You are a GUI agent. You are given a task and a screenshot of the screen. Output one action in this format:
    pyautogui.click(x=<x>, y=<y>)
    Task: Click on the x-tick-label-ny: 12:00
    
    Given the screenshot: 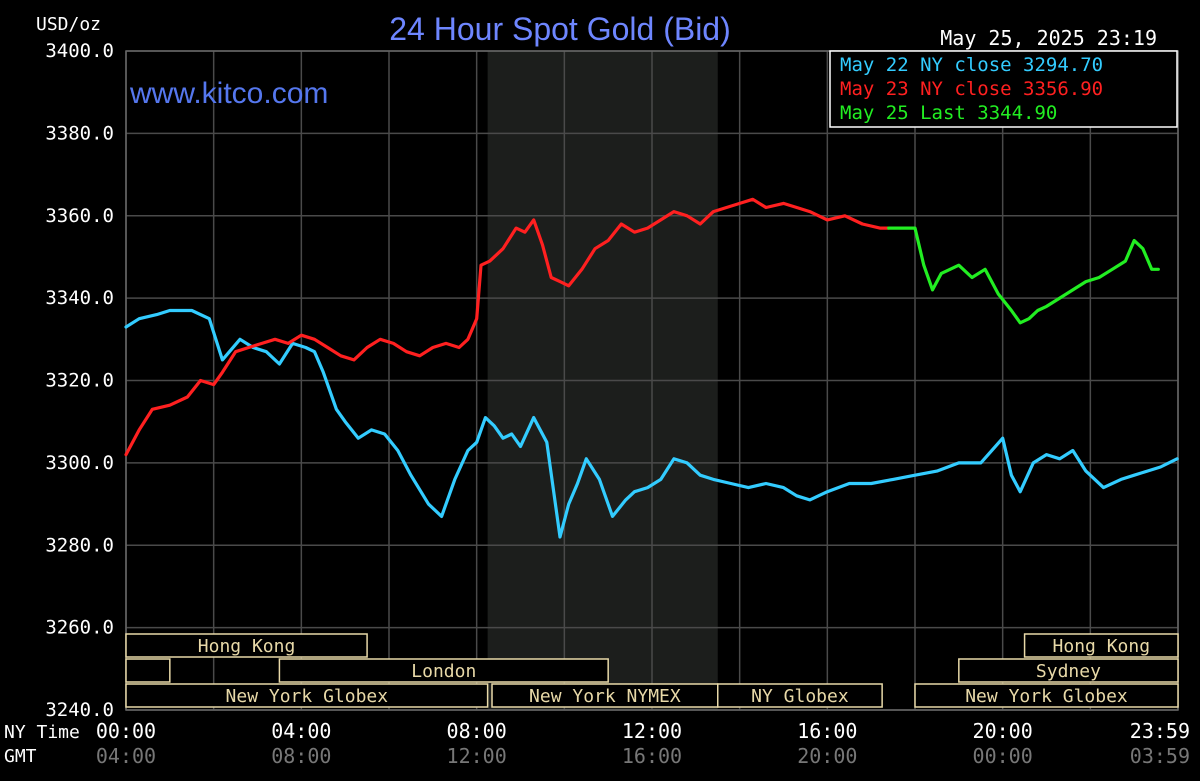 What is the action you would take?
    pyautogui.click(x=652, y=731)
    